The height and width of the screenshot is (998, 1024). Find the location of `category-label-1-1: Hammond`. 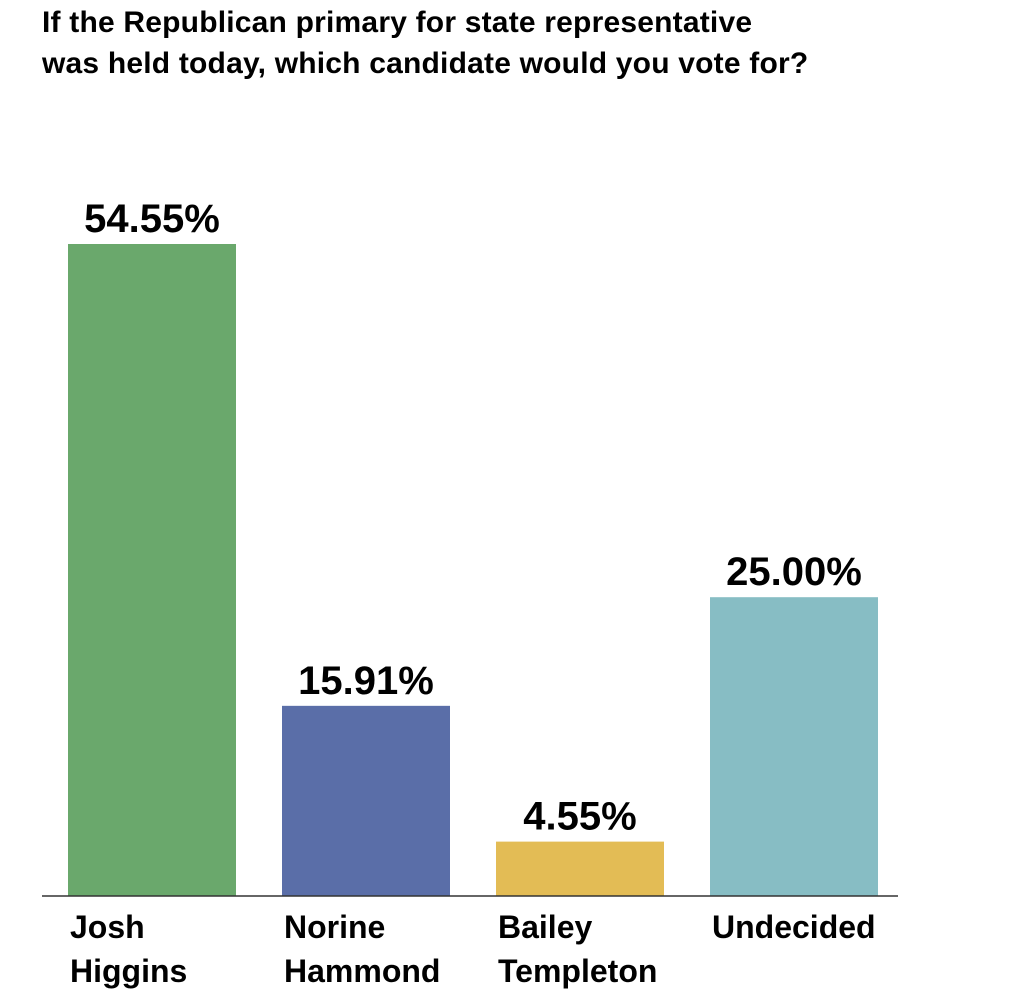

category-label-1-1: Hammond is located at coordinates (362, 971).